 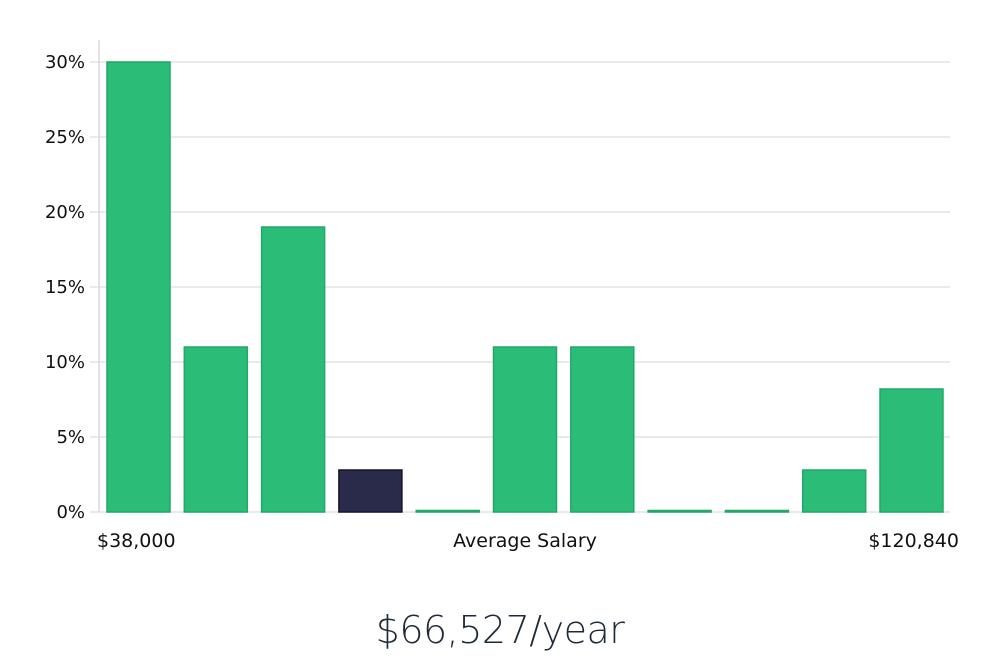 I want to click on y-tick-label: 5%, so click(x=70, y=437).